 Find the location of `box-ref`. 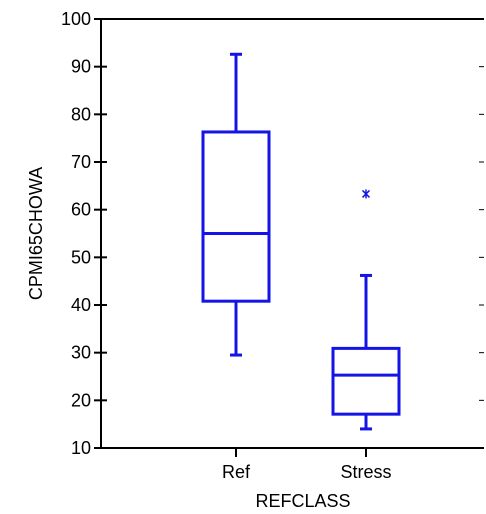

box-ref is located at coordinates (236, 204).